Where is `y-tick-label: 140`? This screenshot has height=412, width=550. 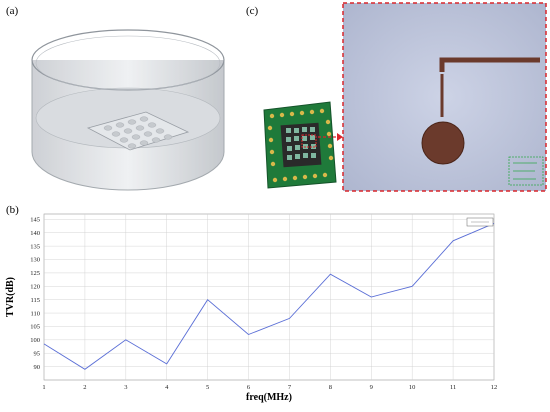 y-tick-label: 140 is located at coordinates (35, 233).